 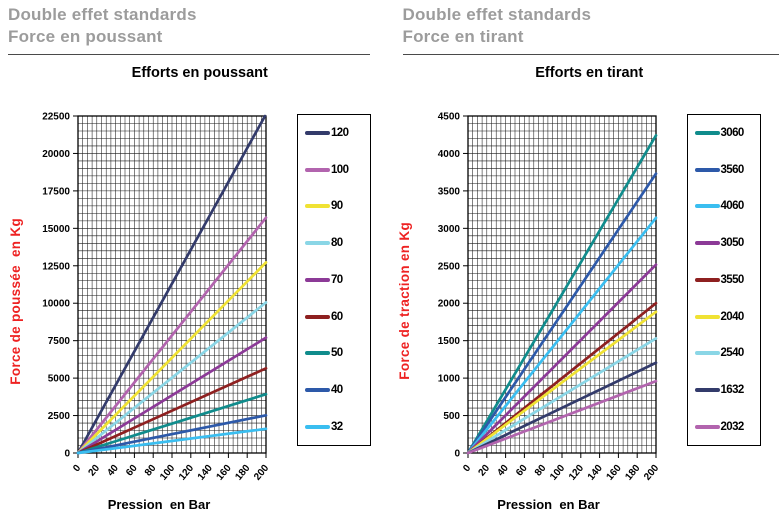 I want to click on legend-label: 32, so click(x=337, y=426).